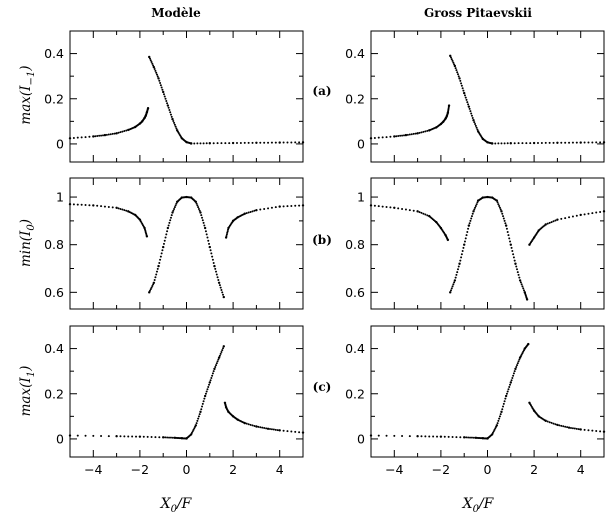  Describe the element at coordinates (54, 244) in the screenshot. I see `y-tick-label: 0.8` at that location.